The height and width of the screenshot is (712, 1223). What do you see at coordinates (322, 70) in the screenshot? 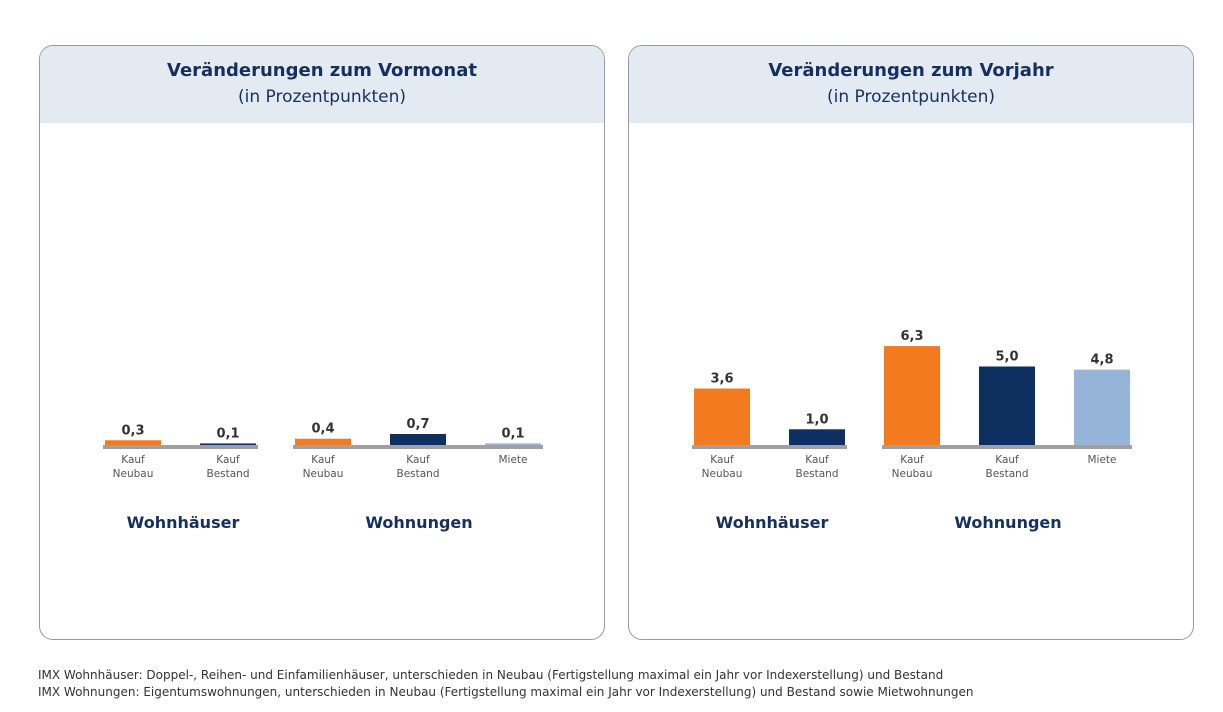
I see `chart-title: Veränderungen zum Vormonat` at bounding box center [322, 70].